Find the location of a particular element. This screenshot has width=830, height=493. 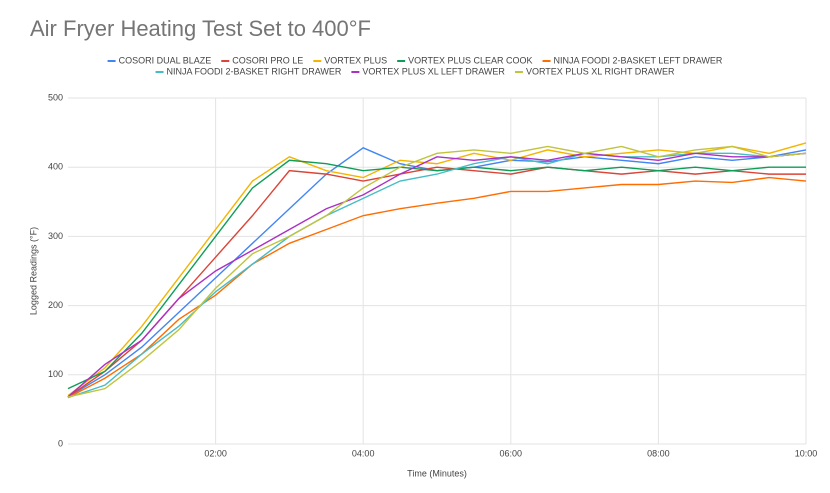

legend-label: VORTEX PLUS is located at coordinates (355, 60).